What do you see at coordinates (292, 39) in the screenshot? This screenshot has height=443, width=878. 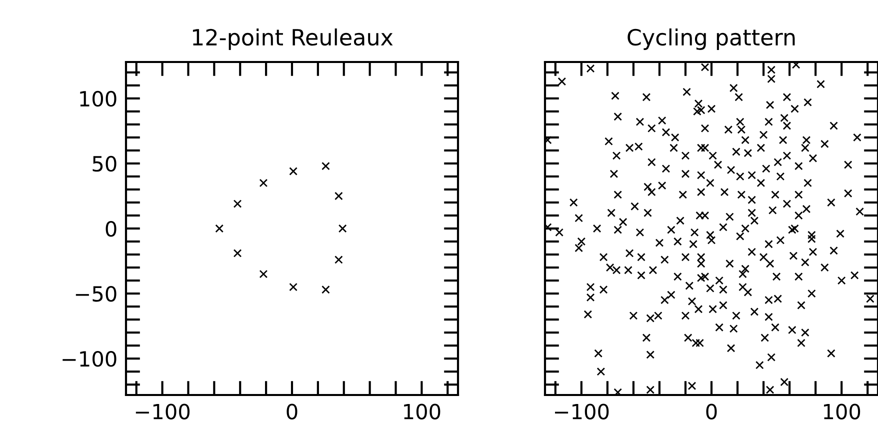 I see `chart-title: 12-point Reuleaux` at bounding box center [292, 39].